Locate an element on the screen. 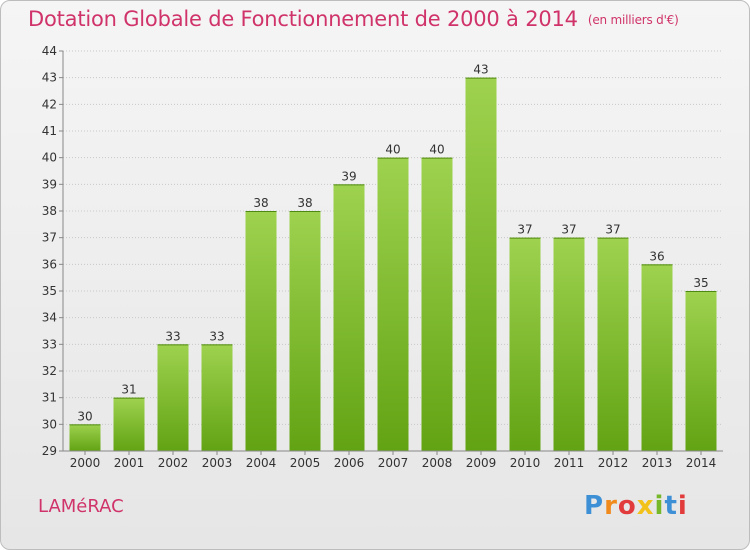 This screenshot has width=750, height=550. logo-letter: o is located at coordinates (627, 506).